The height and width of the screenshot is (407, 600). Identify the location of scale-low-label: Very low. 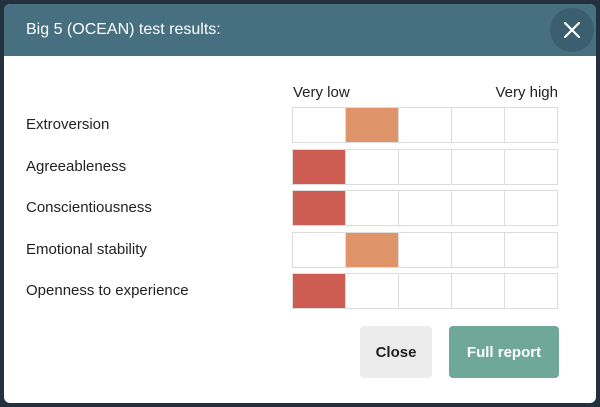
(321, 92).